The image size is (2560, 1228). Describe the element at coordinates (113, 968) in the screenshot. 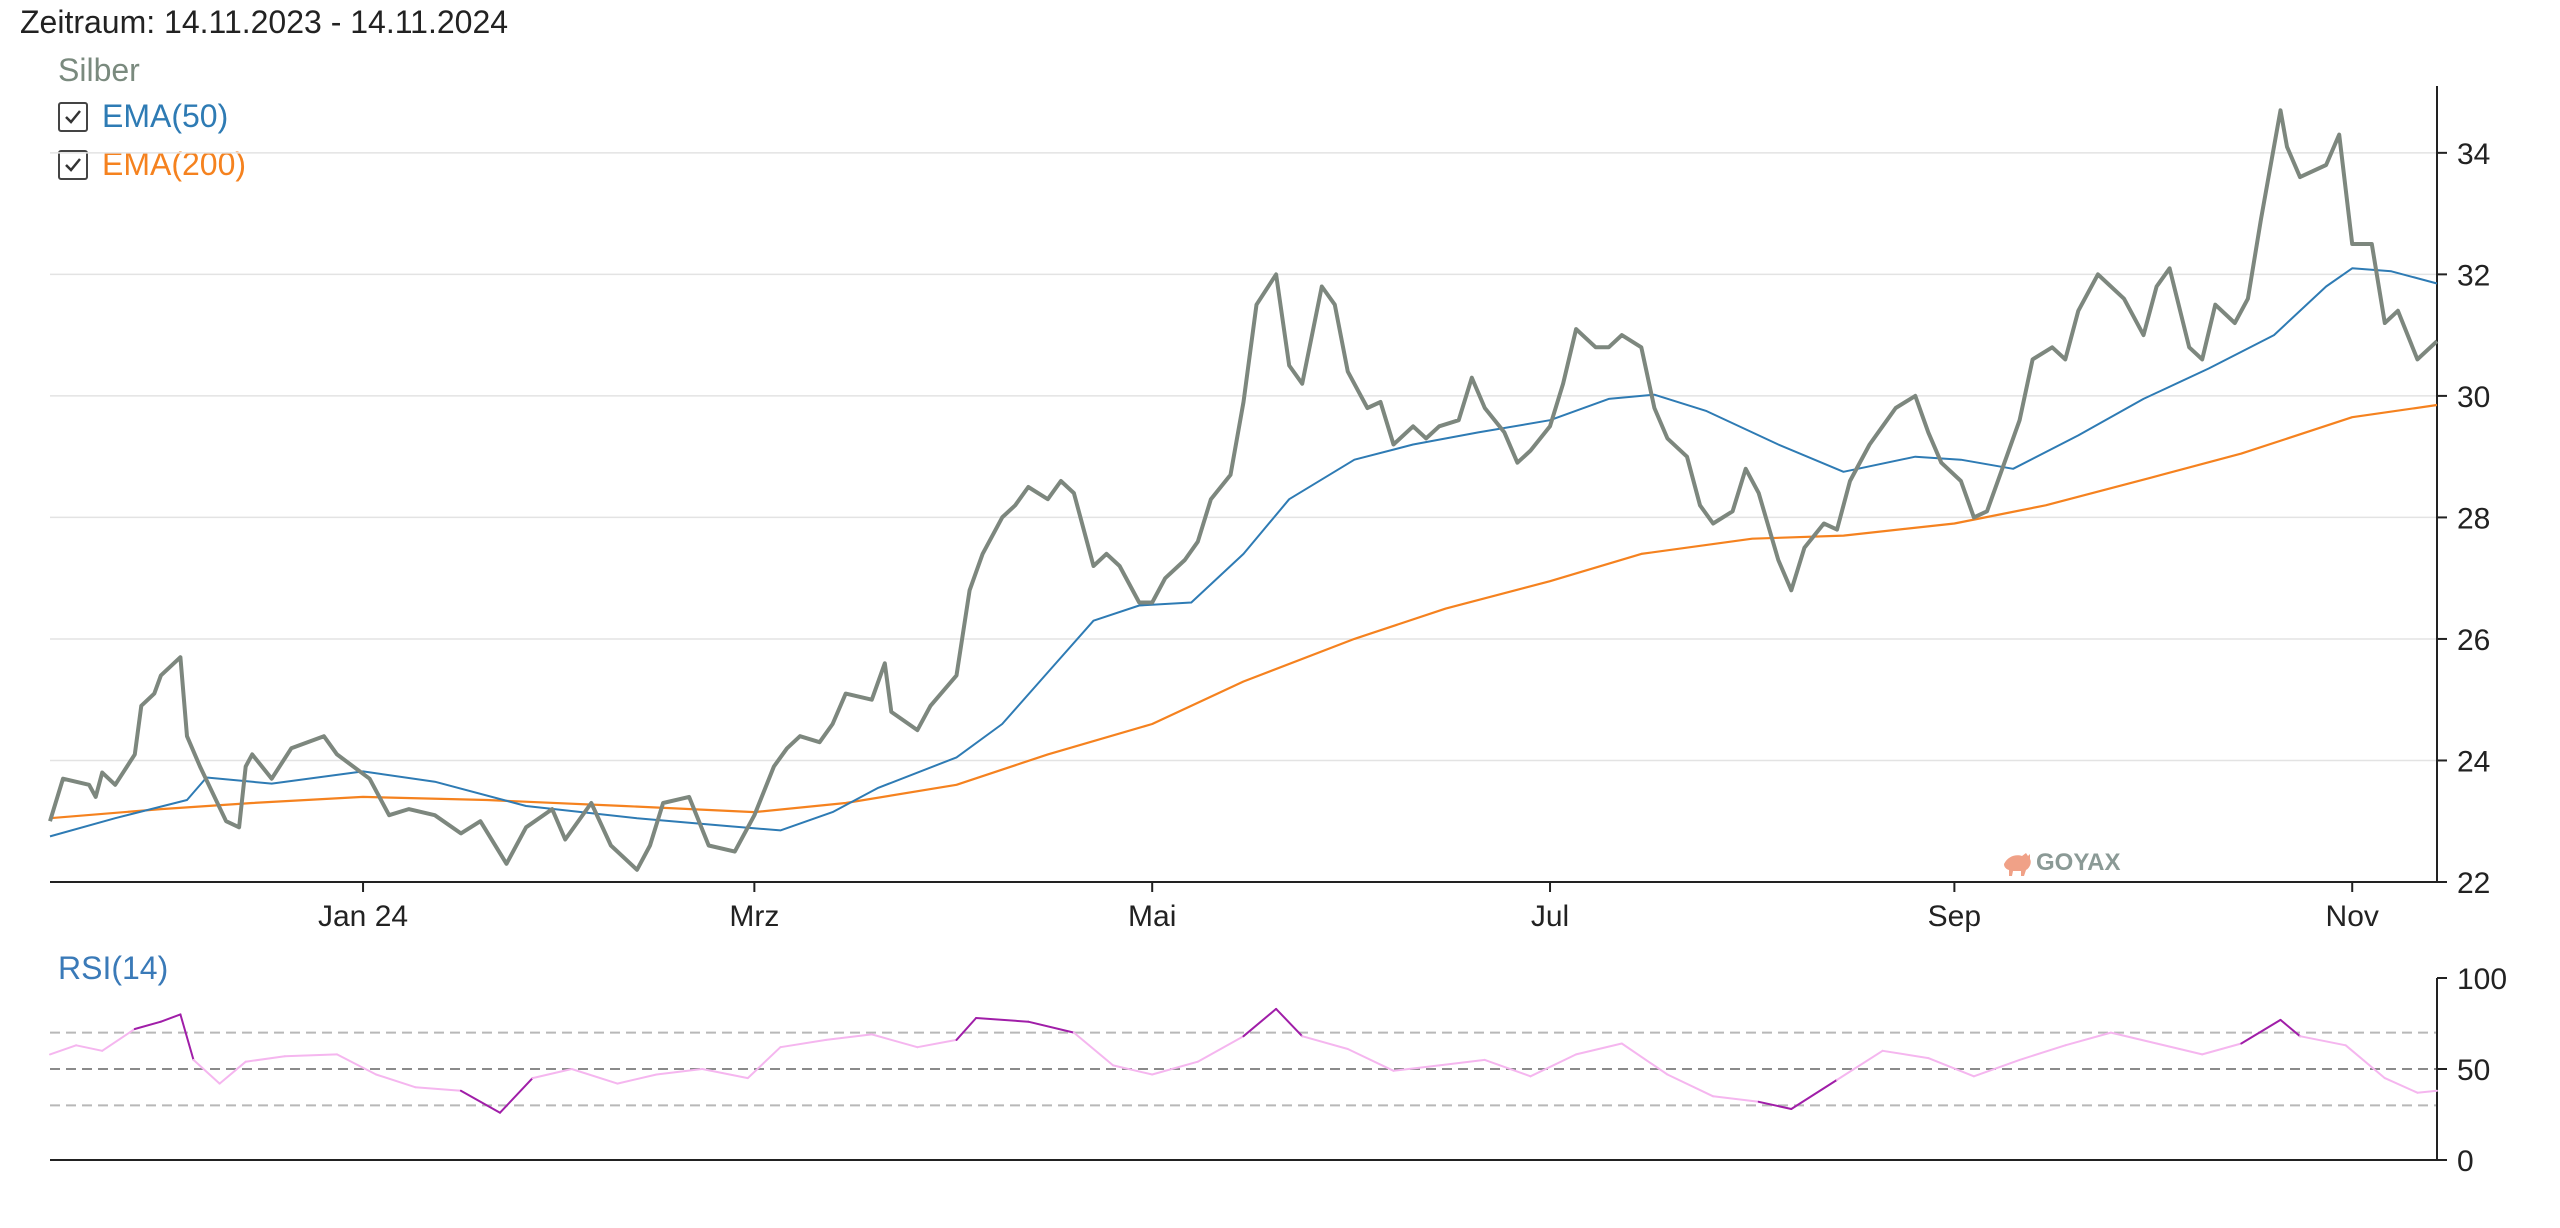

I see `rsi-label: RSI(14)` at that location.